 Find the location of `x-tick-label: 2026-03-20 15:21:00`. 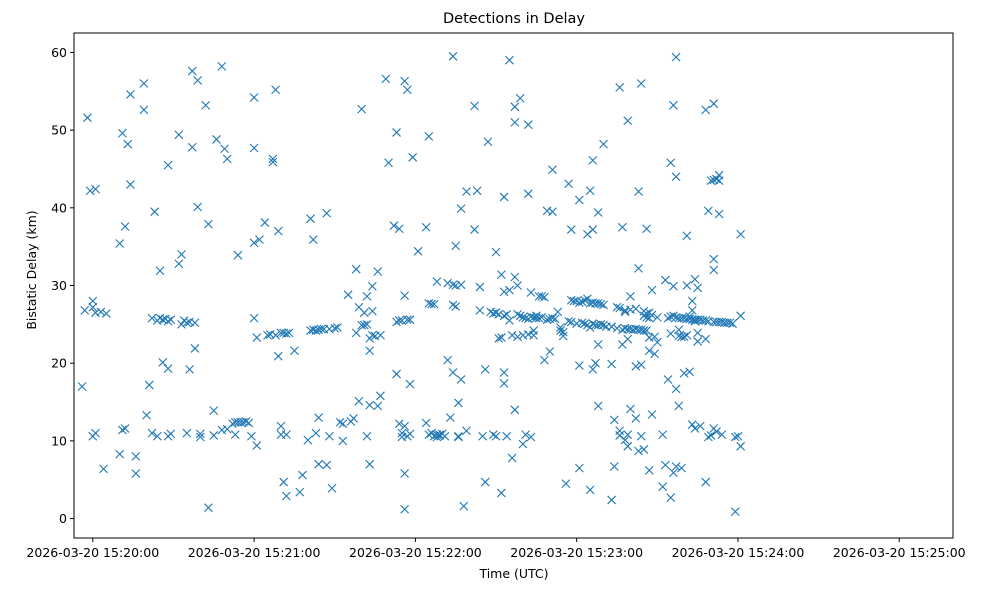

x-tick-label: 2026-03-20 15:21:00 is located at coordinates (254, 552).